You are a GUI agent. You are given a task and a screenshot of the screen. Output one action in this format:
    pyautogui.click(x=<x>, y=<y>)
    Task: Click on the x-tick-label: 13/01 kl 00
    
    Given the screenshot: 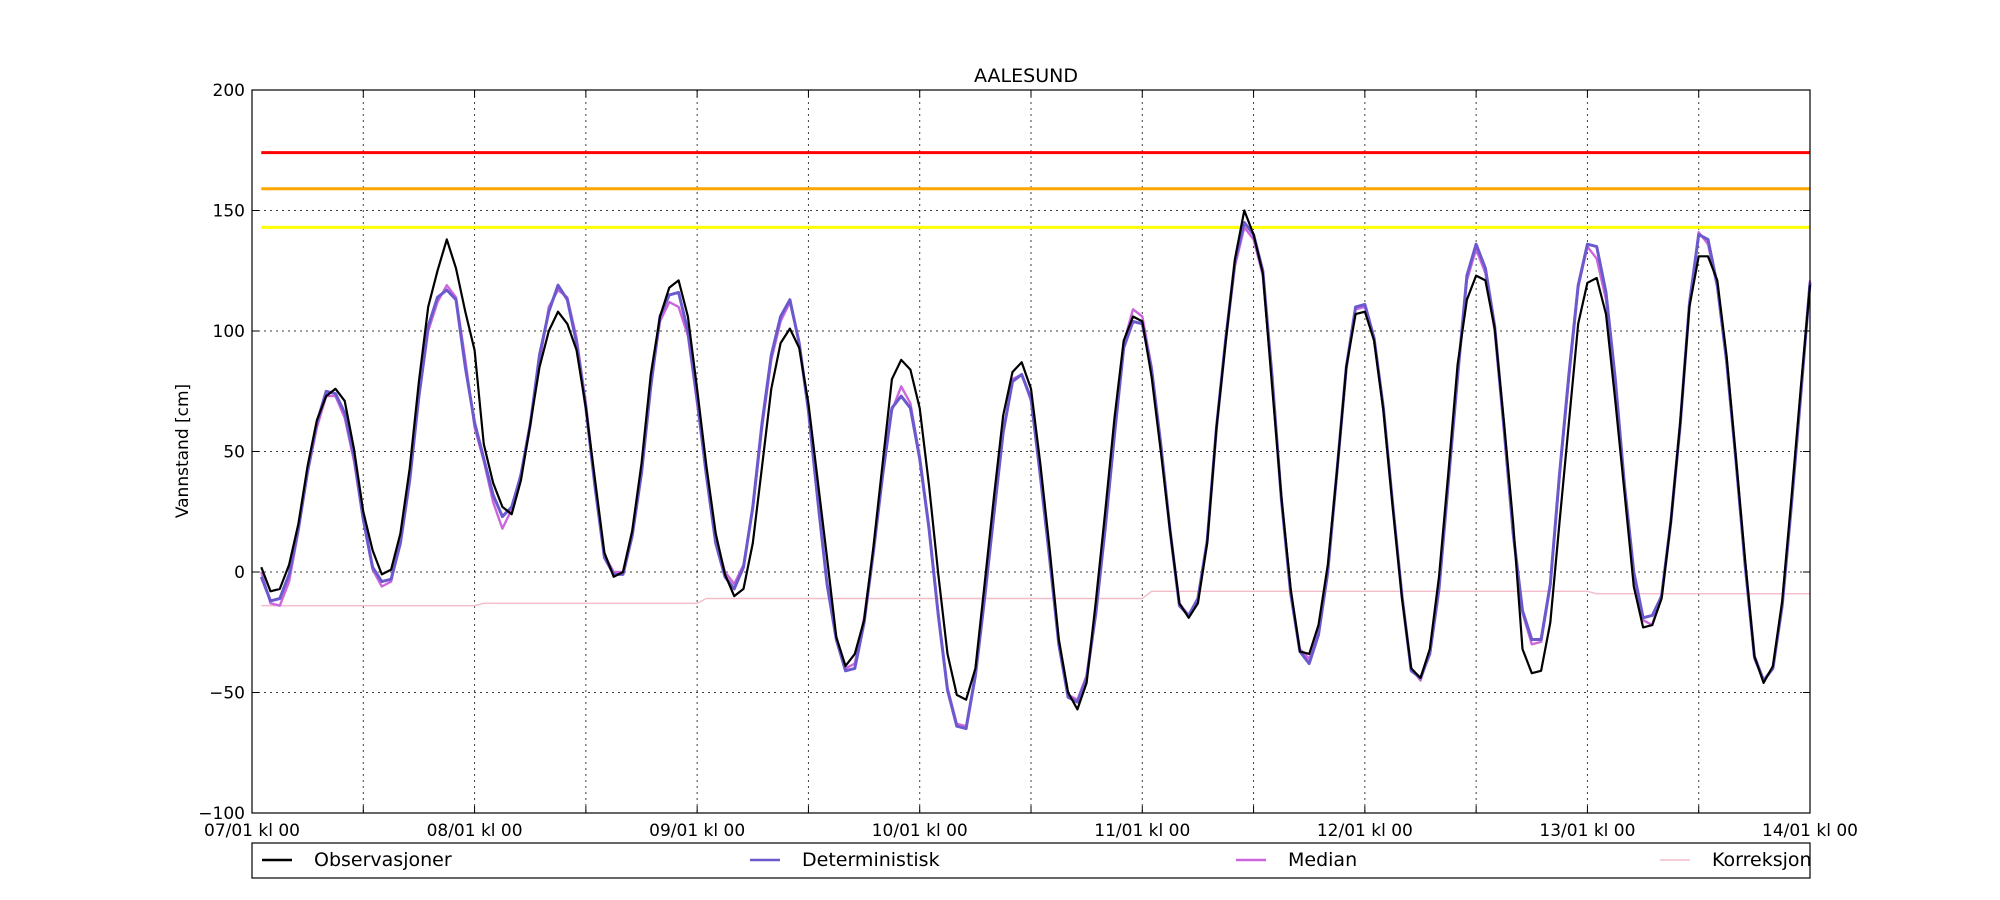 What is the action you would take?
    pyautogui.click(x=1587, y=831)
    